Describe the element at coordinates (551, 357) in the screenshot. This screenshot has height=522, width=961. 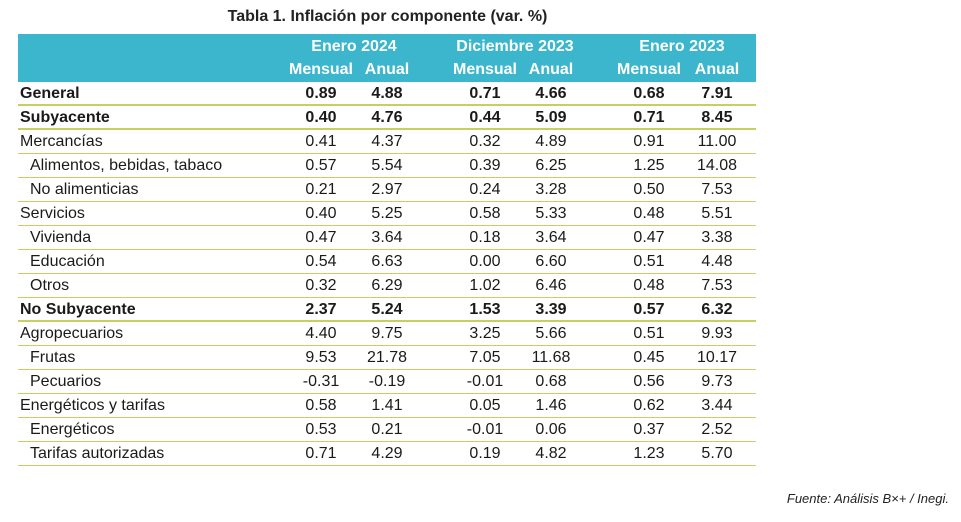
I see `table-cell: 11.68` at that location.